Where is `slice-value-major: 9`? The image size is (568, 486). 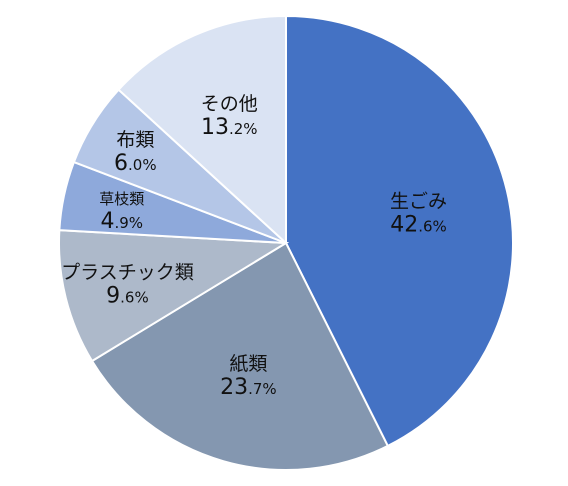 slice-value-major: 9 is located at coordinates (113, 296).